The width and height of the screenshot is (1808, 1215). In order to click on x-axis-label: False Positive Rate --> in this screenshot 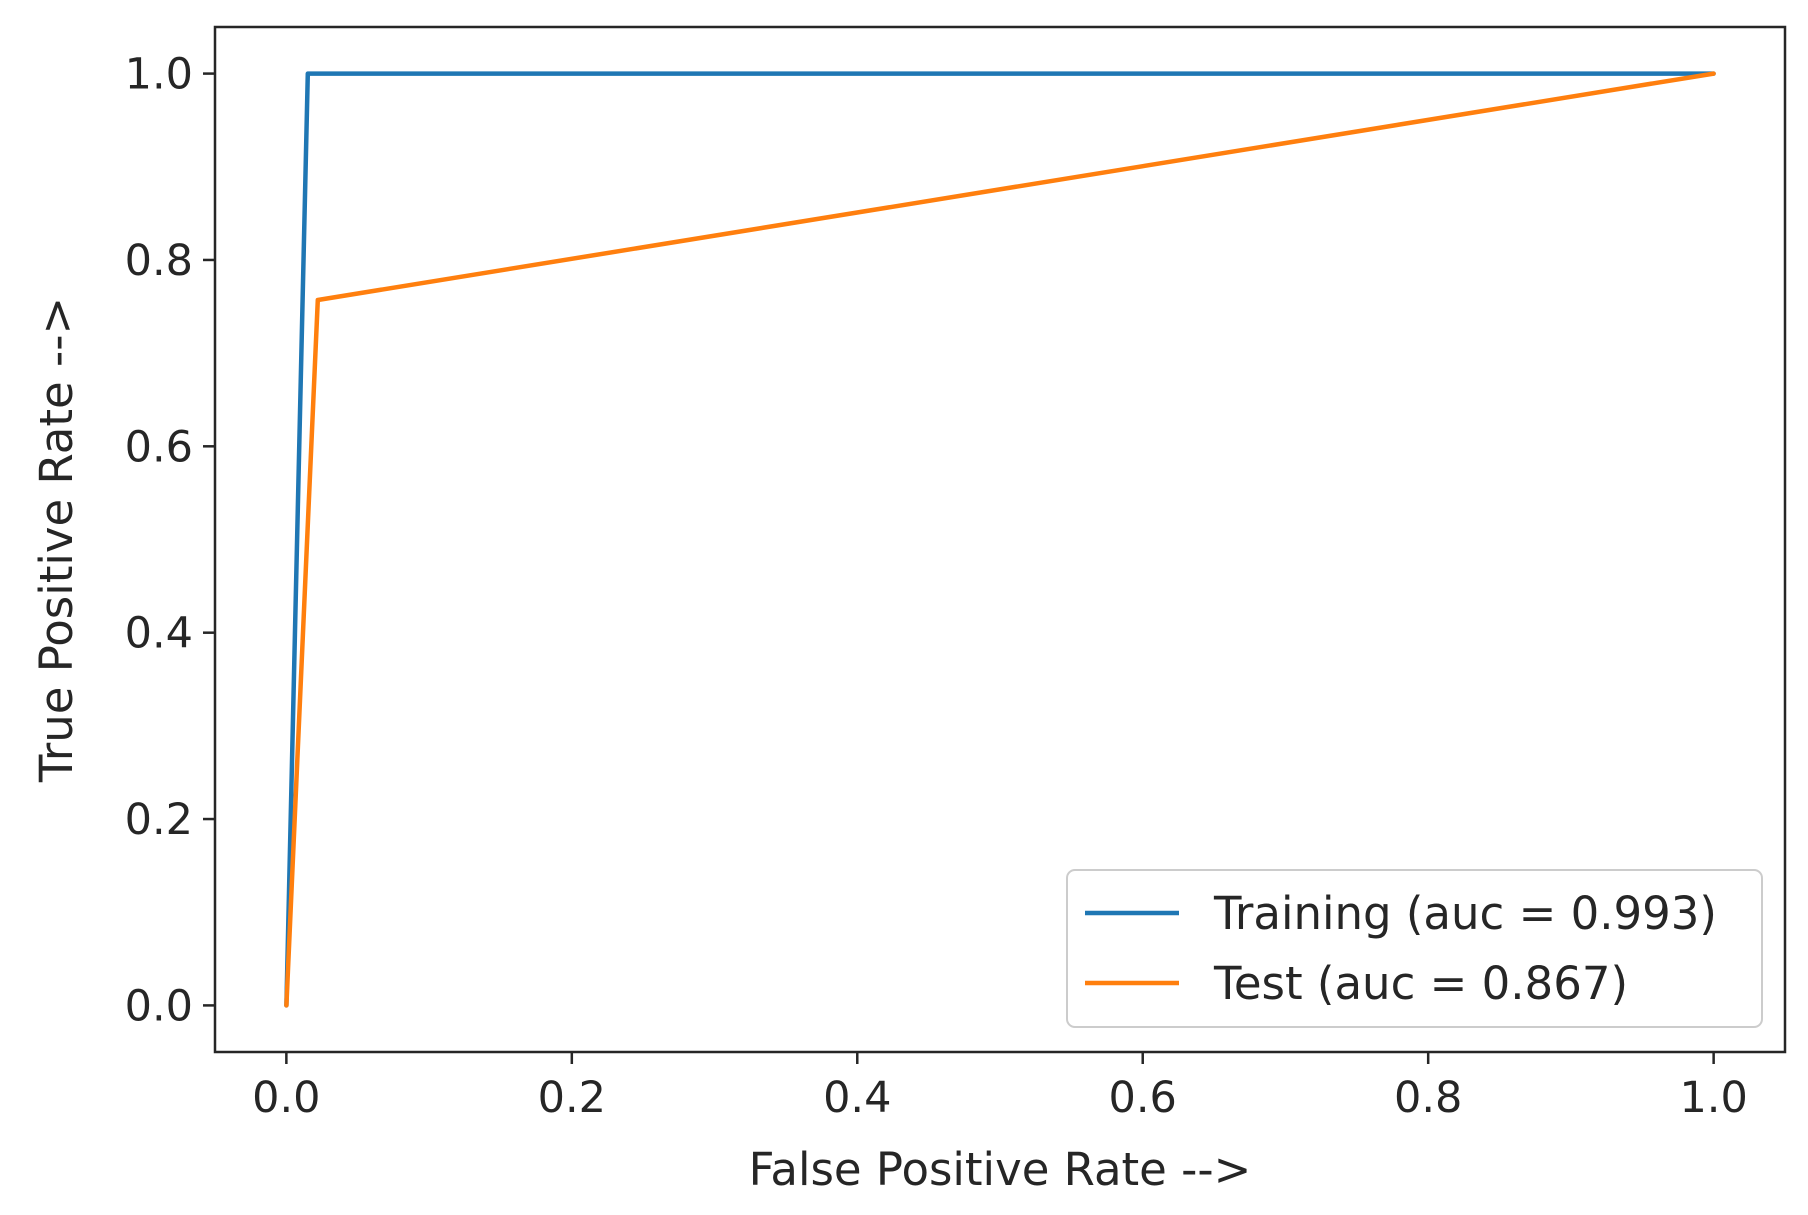, I will do `click(1000, 1169)`.